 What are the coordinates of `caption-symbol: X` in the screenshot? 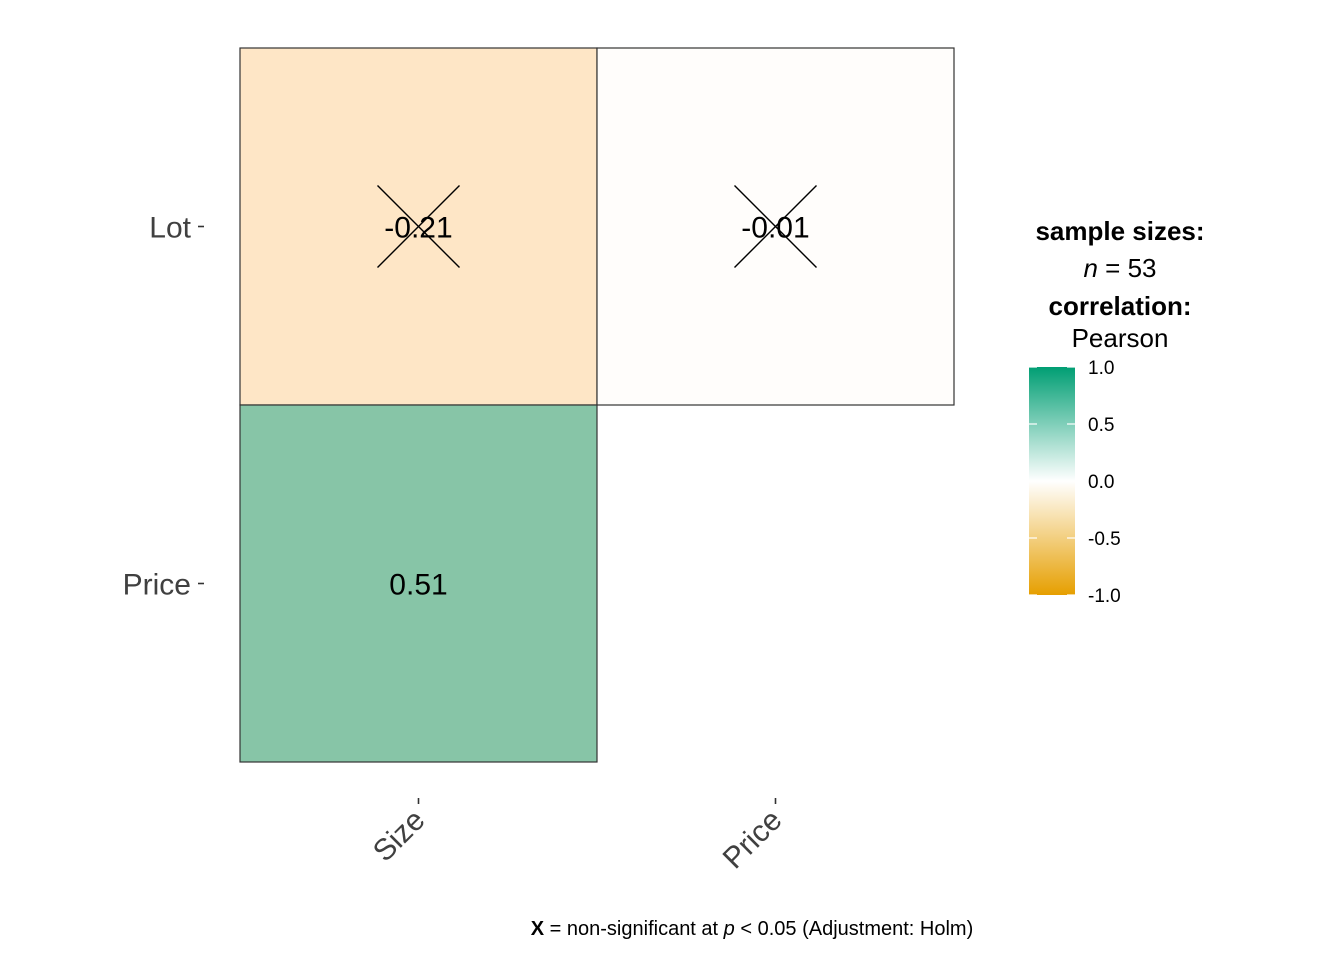 It's located at (537, 929).